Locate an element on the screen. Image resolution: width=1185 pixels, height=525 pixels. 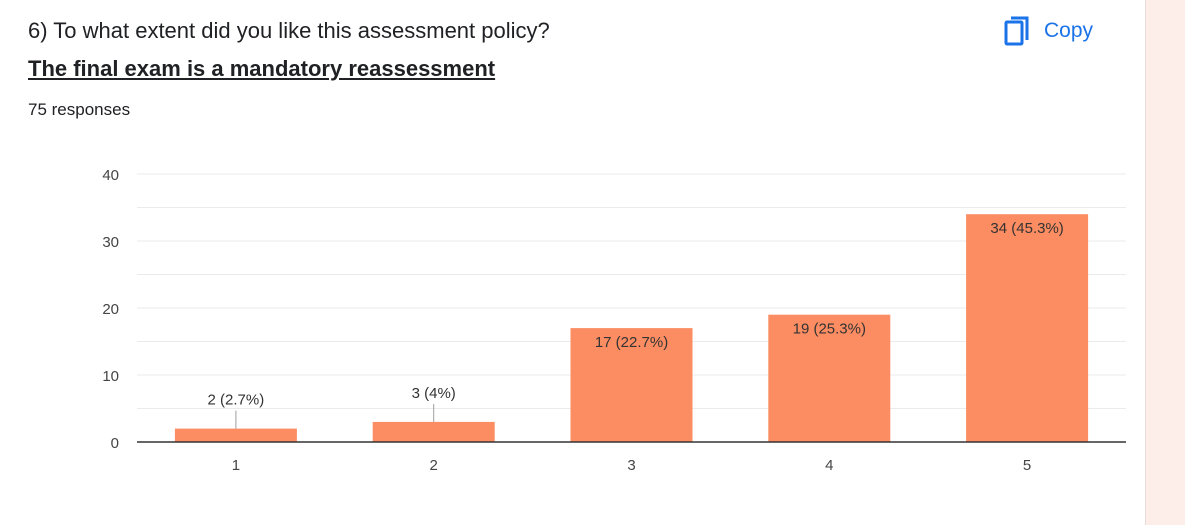
x-tick-label: 4 is located at coordinates (829, 465).